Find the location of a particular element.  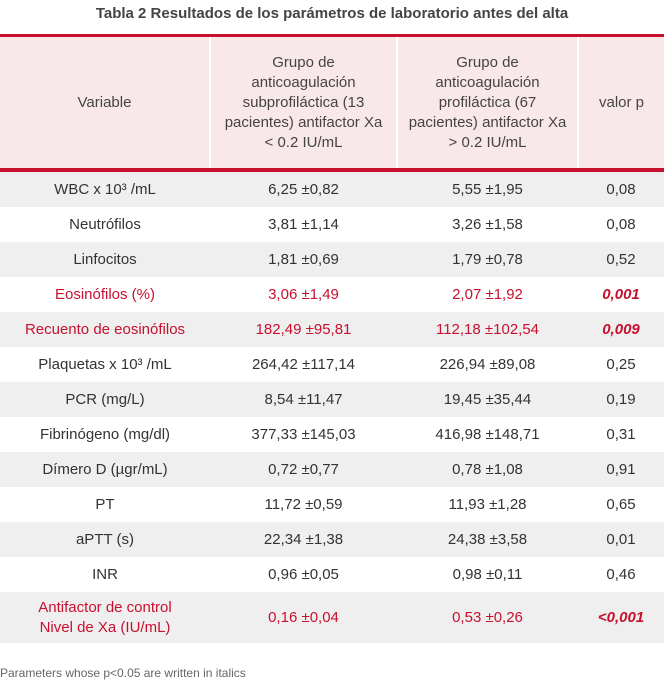

group1-cell: 0,72 ±0,77 is located at coordinates (303, 469).